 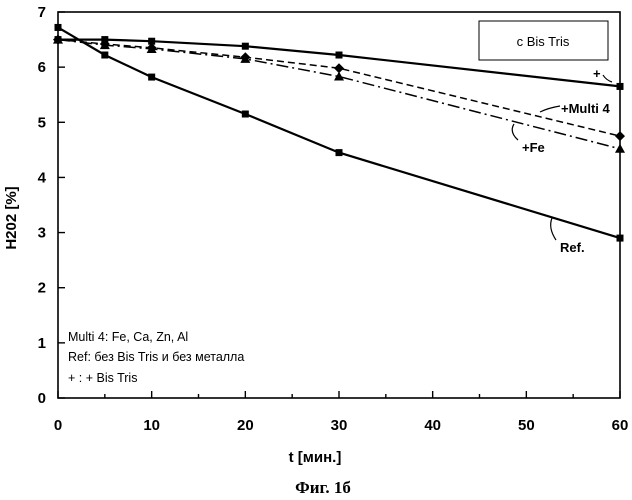 What do you see at coordinates (533, 147) in the screenshot?
I see `series-label: +Fe` at bounding box center [533, 147].